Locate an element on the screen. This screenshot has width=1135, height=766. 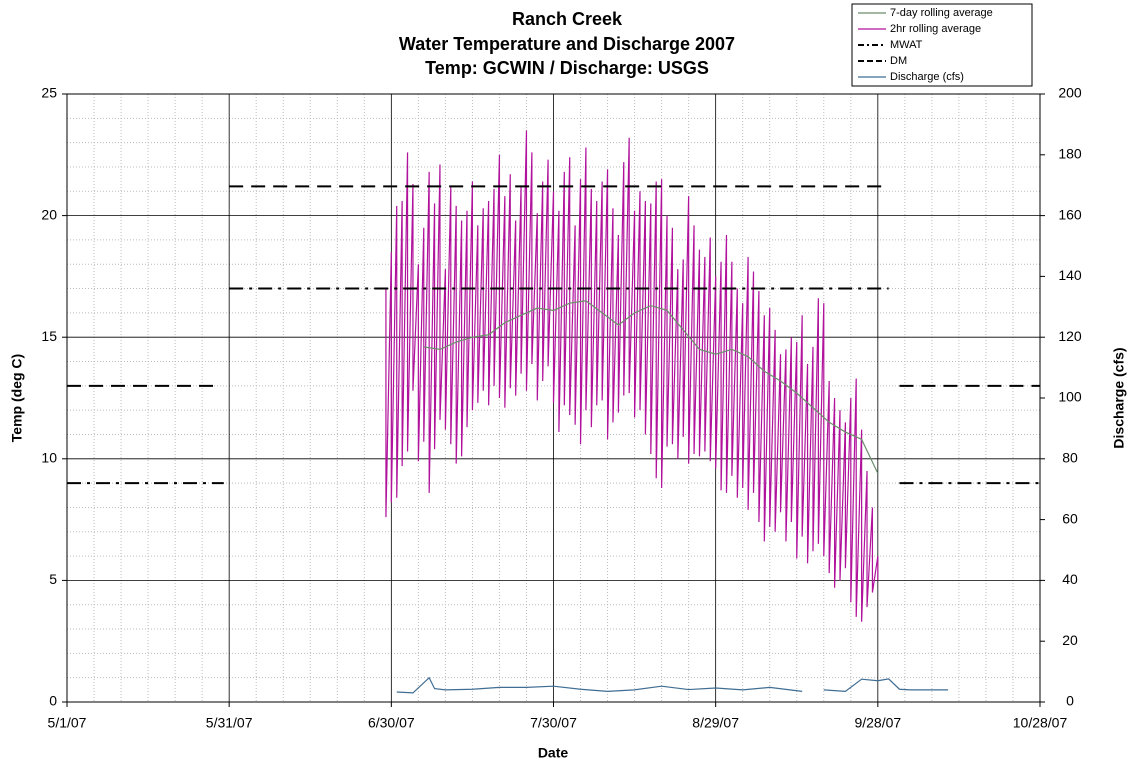
legend-label: Discharge (cfs) is located at coordinates (927, 77).